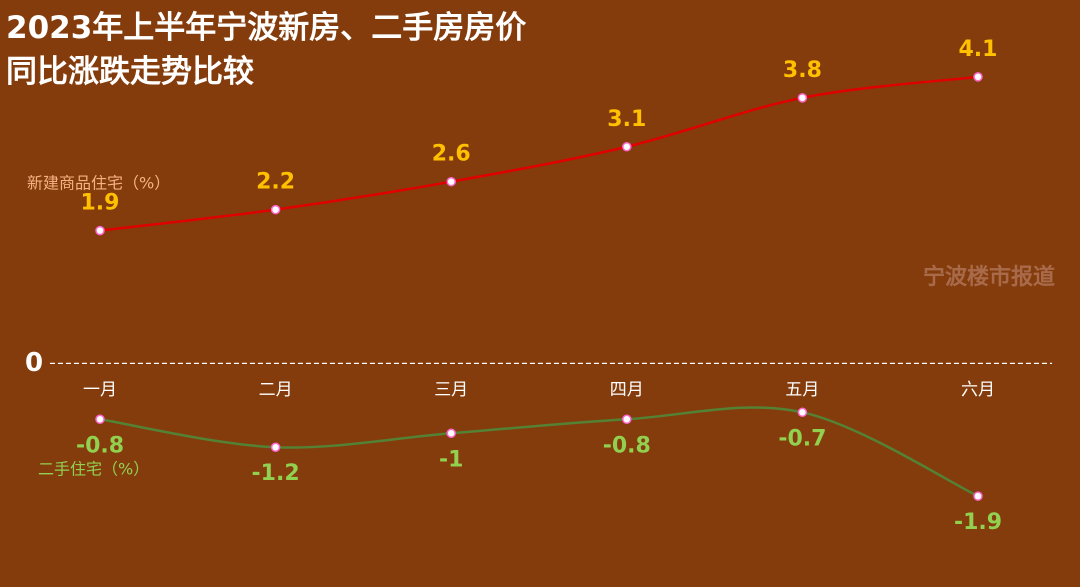  Describe the element at coordinates (978, 390) in the screenshot. I see `x-tick-label: 六月` at that location.